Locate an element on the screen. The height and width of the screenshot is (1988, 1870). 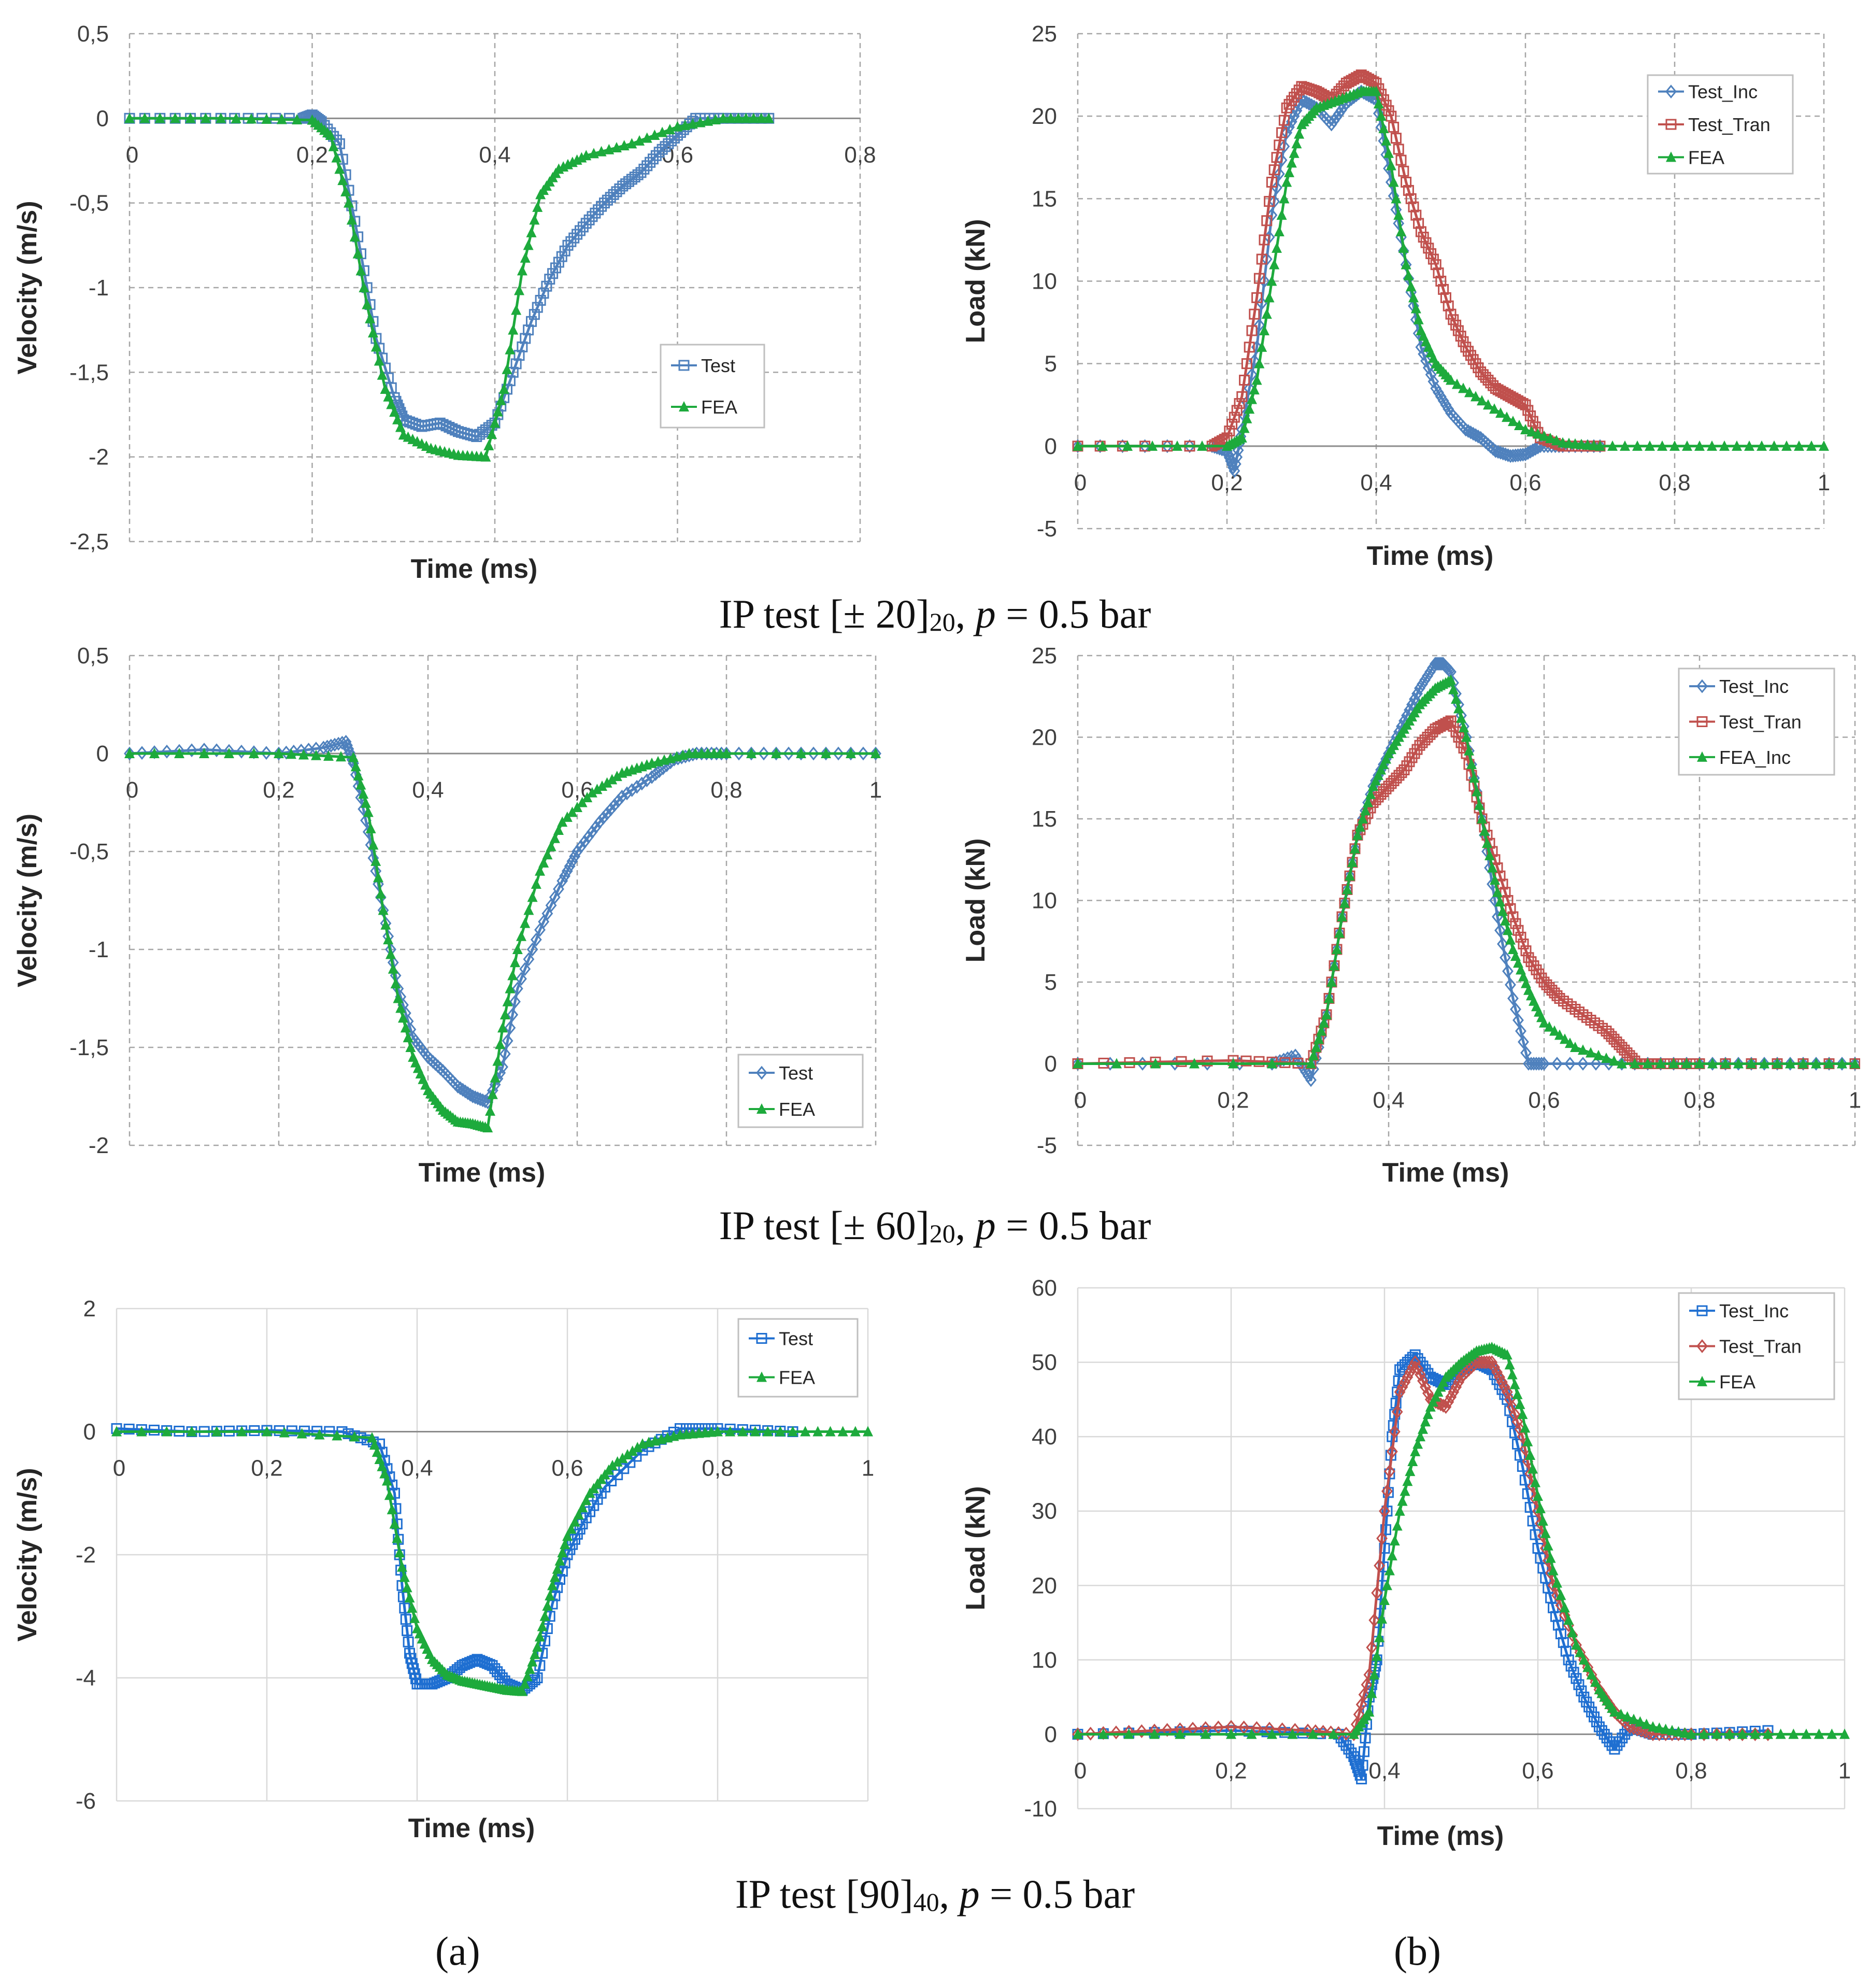
x-tick-label: 0,4 is located at coordinates (428, 790).